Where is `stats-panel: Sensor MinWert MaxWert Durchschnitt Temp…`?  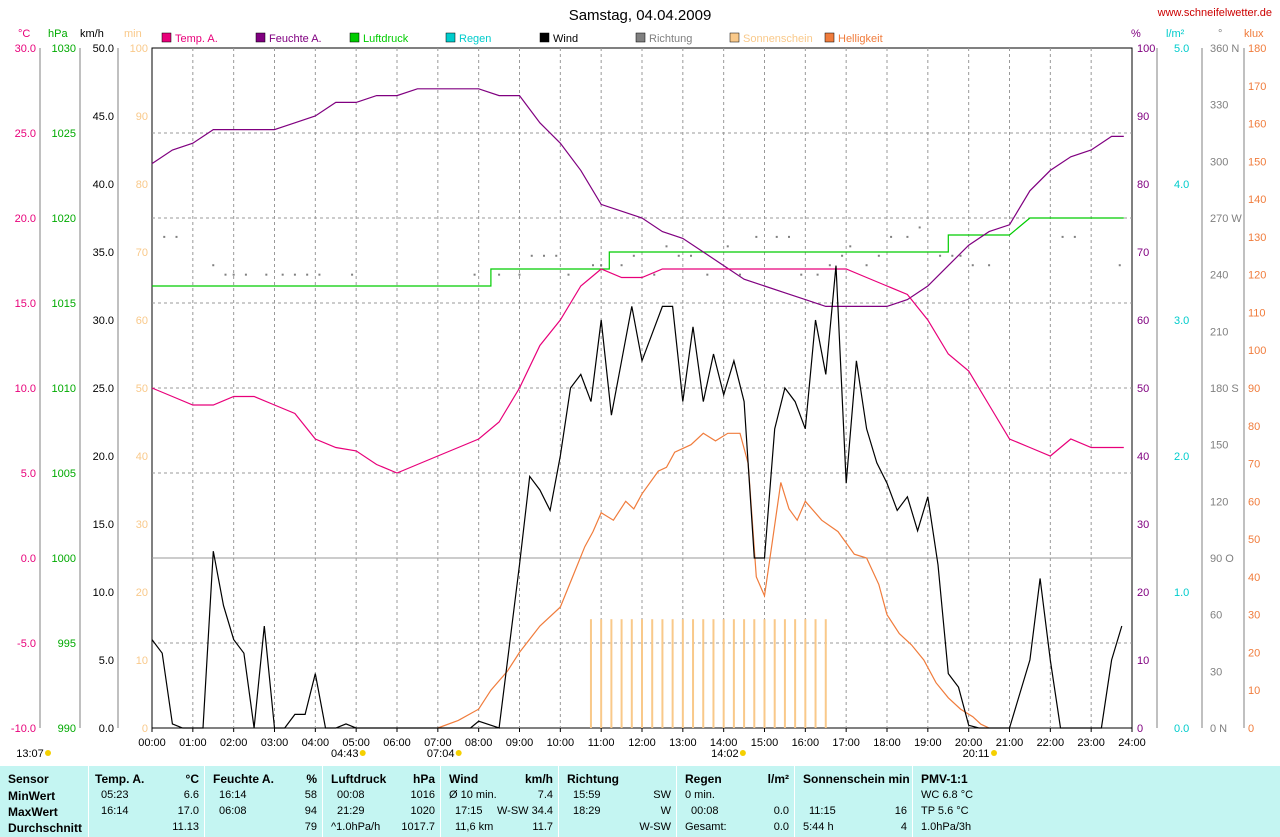 stats-panel: Sensor MinWert MaxWert Durchschnitt Temp… is located at coordinates (640, 801).